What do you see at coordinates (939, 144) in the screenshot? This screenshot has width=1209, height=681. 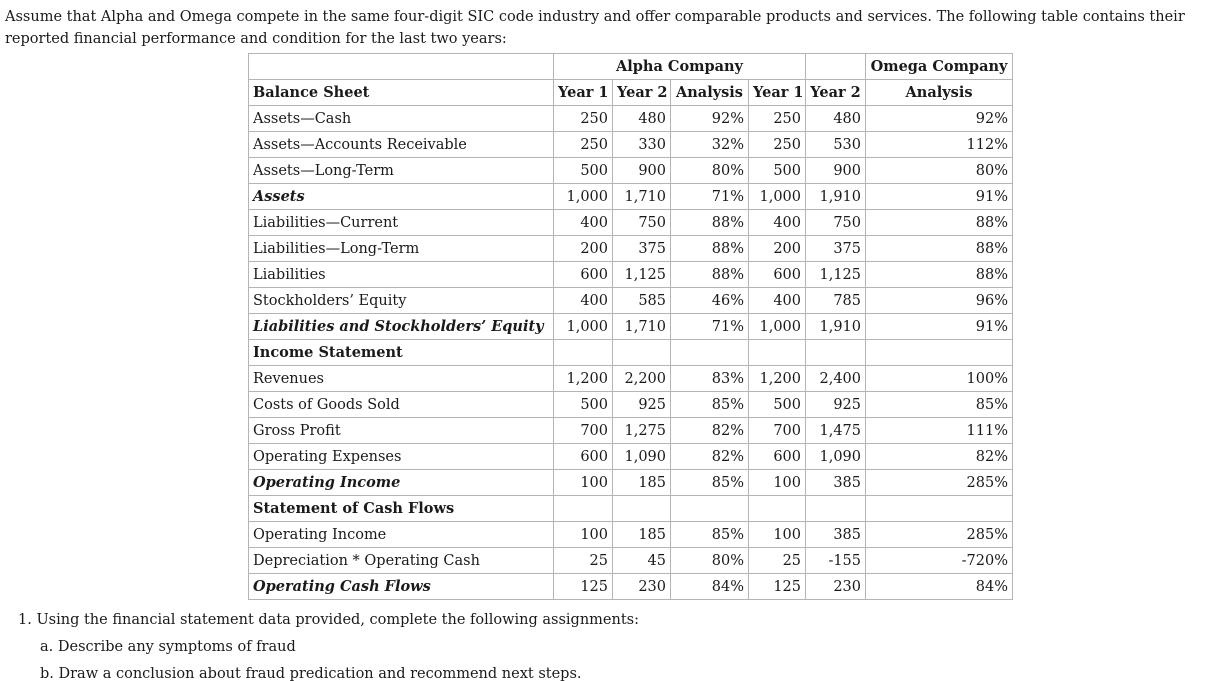 I see `cell-value: 112%` at bounding box center [939, 144].